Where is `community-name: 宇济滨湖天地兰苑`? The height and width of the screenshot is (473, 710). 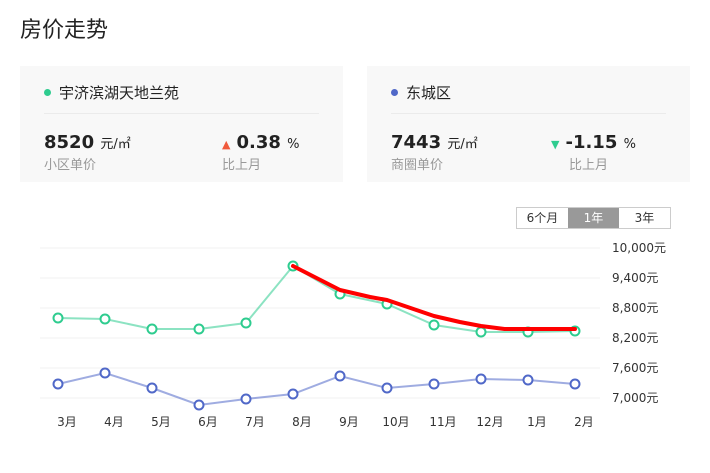
community-name: 宇济滨湖天地兰苑 is located at coordinates (119, 93).